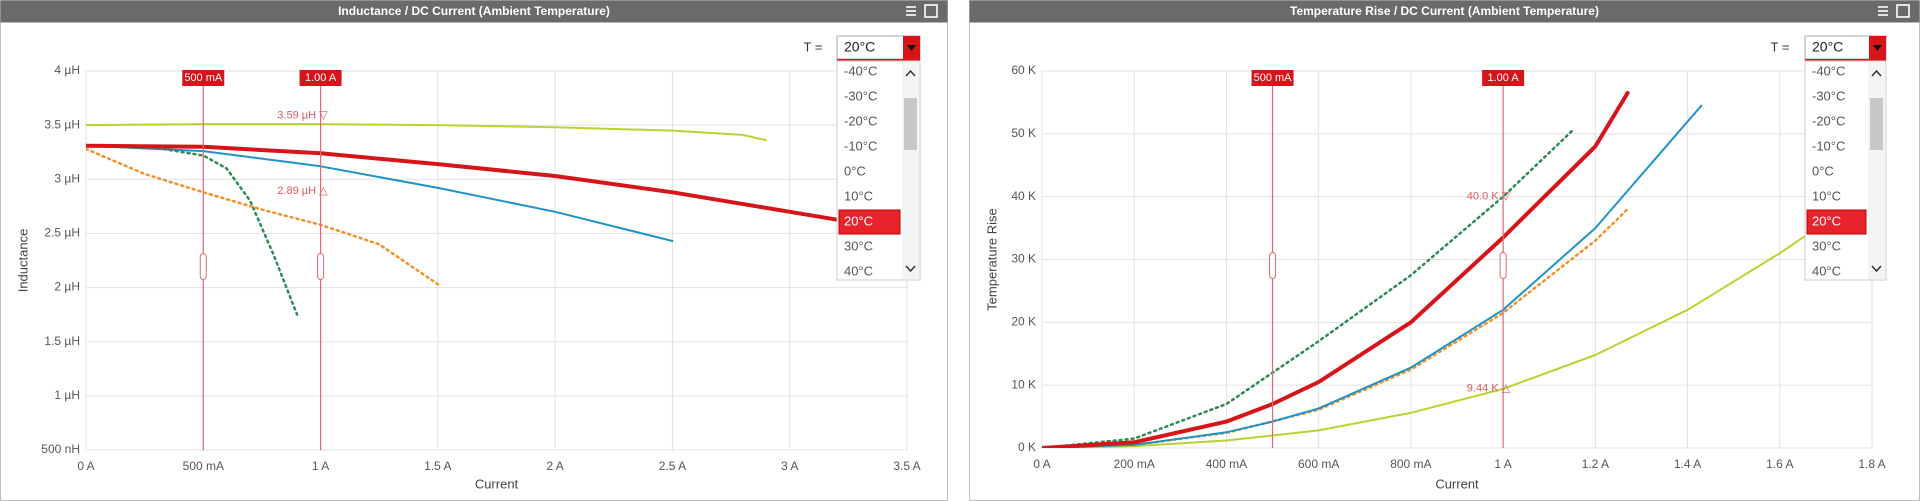 The width and height of the screenshot is (1920, 501). What do you see at coordinates (1410, 464) in the screenshot?
I see `x-tick-label: 800 mA` at bounding box center [1410, 464].